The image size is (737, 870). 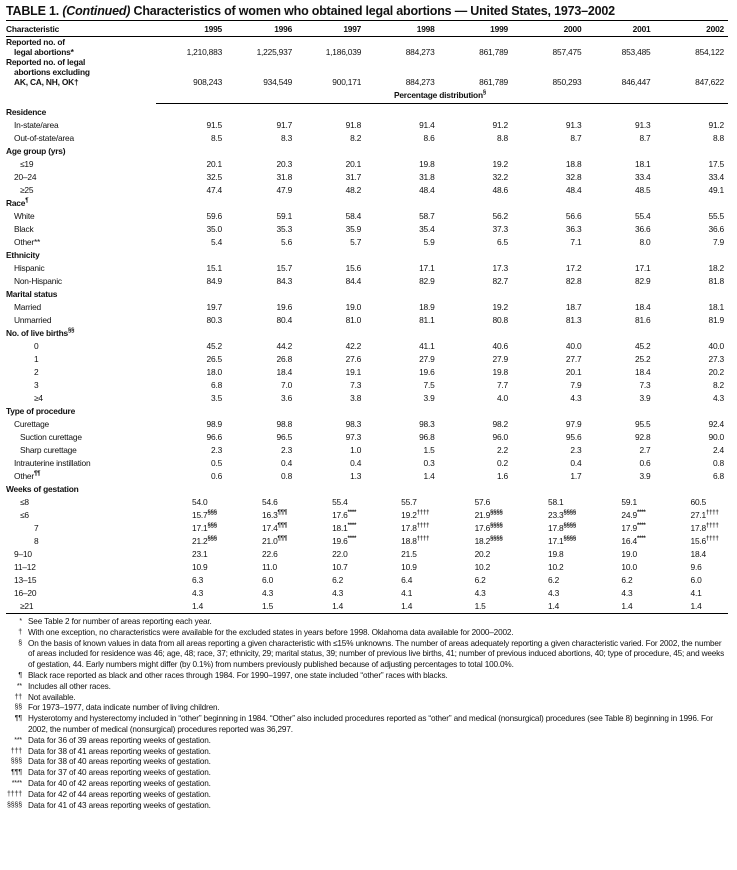 What do you see at coordinates (641, 513) in the screenshot?
I see `footnote-mark: ****` at bounding box center [641, 513].